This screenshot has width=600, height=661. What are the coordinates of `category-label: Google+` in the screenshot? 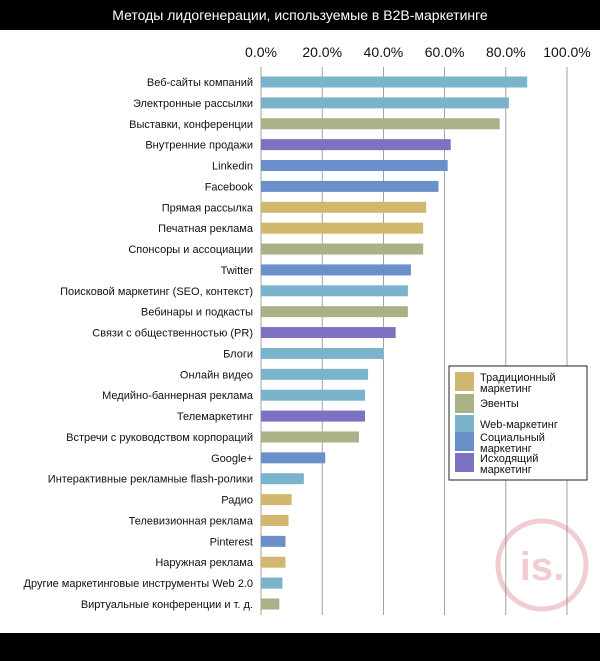 It's located at (232, 459).